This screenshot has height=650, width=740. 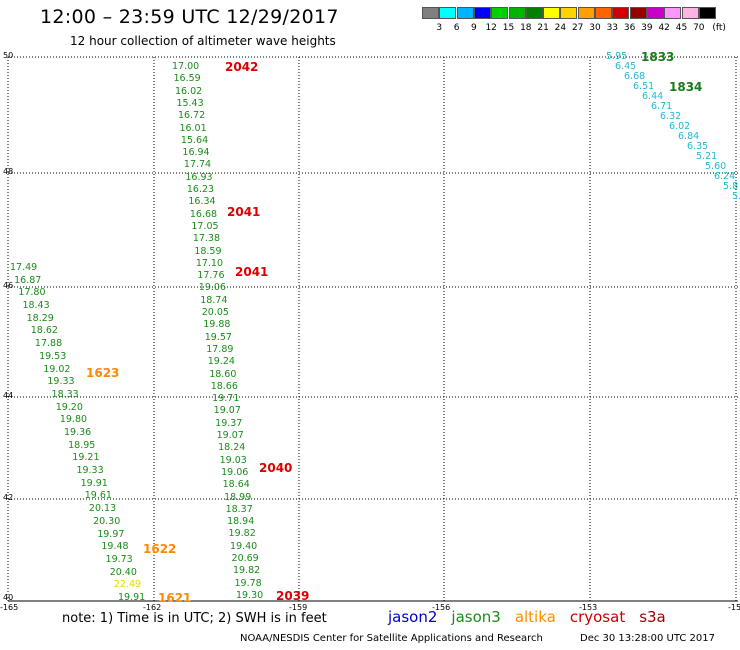 I want to click on longitude-label: -156, so click(x=441, y=607).